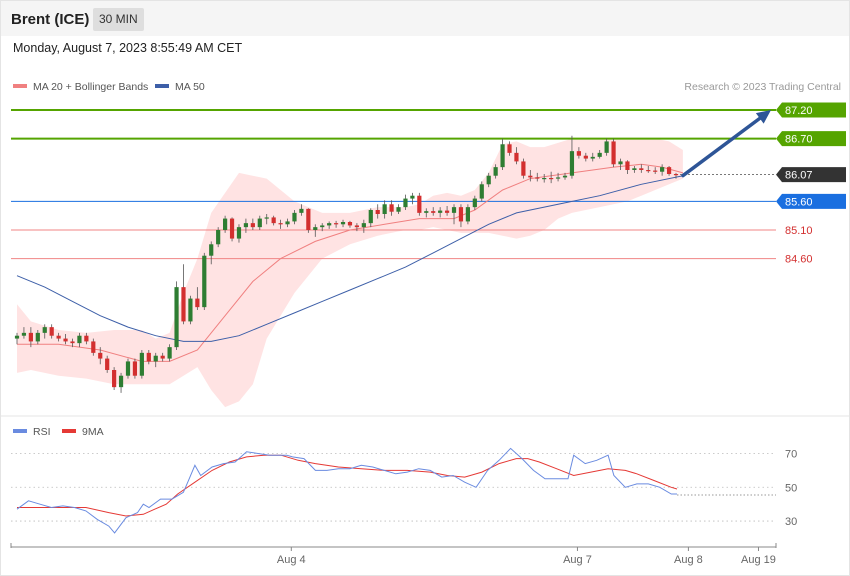 The image size is (850, 576). What do you see at coordinates (42, 432) in the screenshot?
I see `rsi-legend-label: RSI` at bounding box center [42, 432].